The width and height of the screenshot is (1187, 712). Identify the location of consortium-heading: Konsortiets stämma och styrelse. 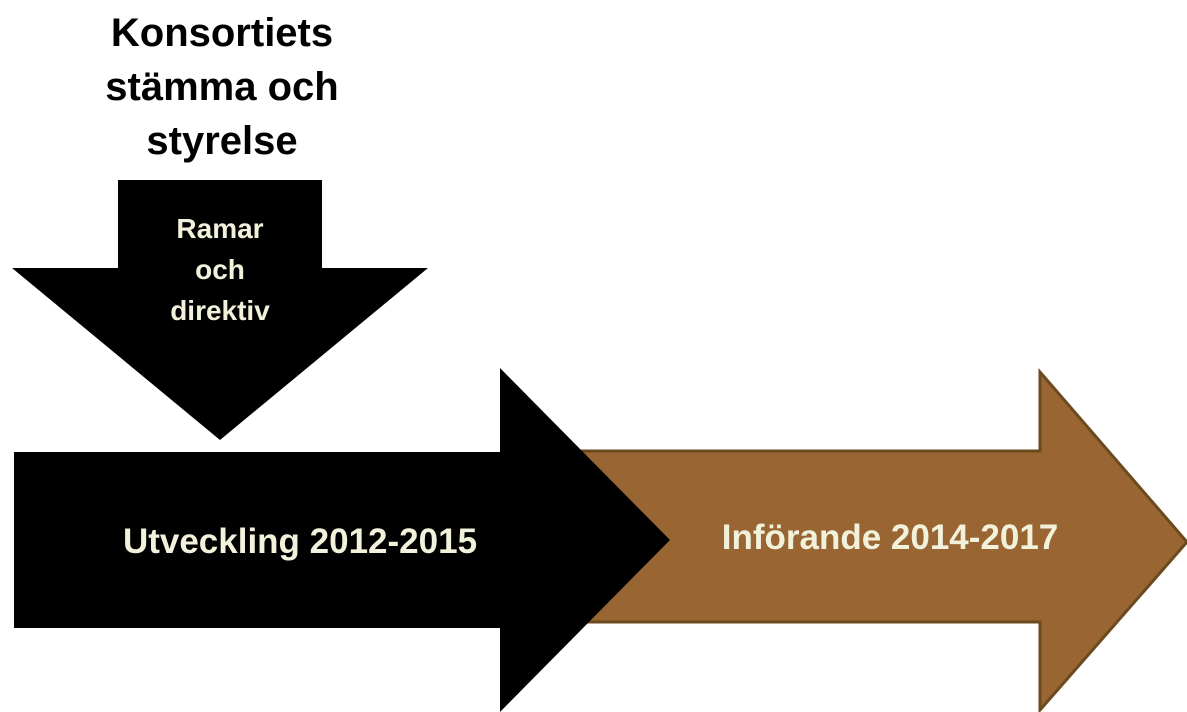
(222, 87).